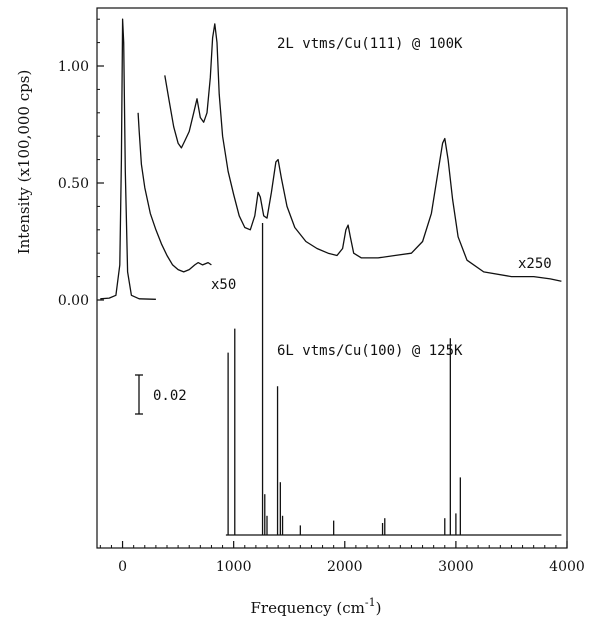 The width and height of the screenshot is (595, 626). I want to click on scale-bar-label: 0.02, so click(170, 396).